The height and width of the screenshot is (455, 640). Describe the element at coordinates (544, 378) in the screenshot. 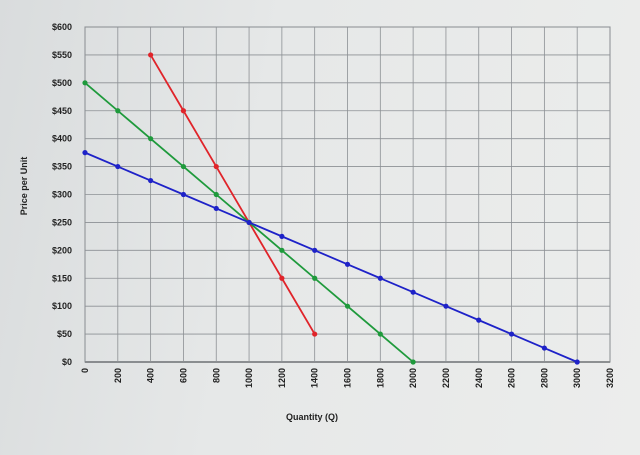

I see `x-tick-label: 2800` at that location.